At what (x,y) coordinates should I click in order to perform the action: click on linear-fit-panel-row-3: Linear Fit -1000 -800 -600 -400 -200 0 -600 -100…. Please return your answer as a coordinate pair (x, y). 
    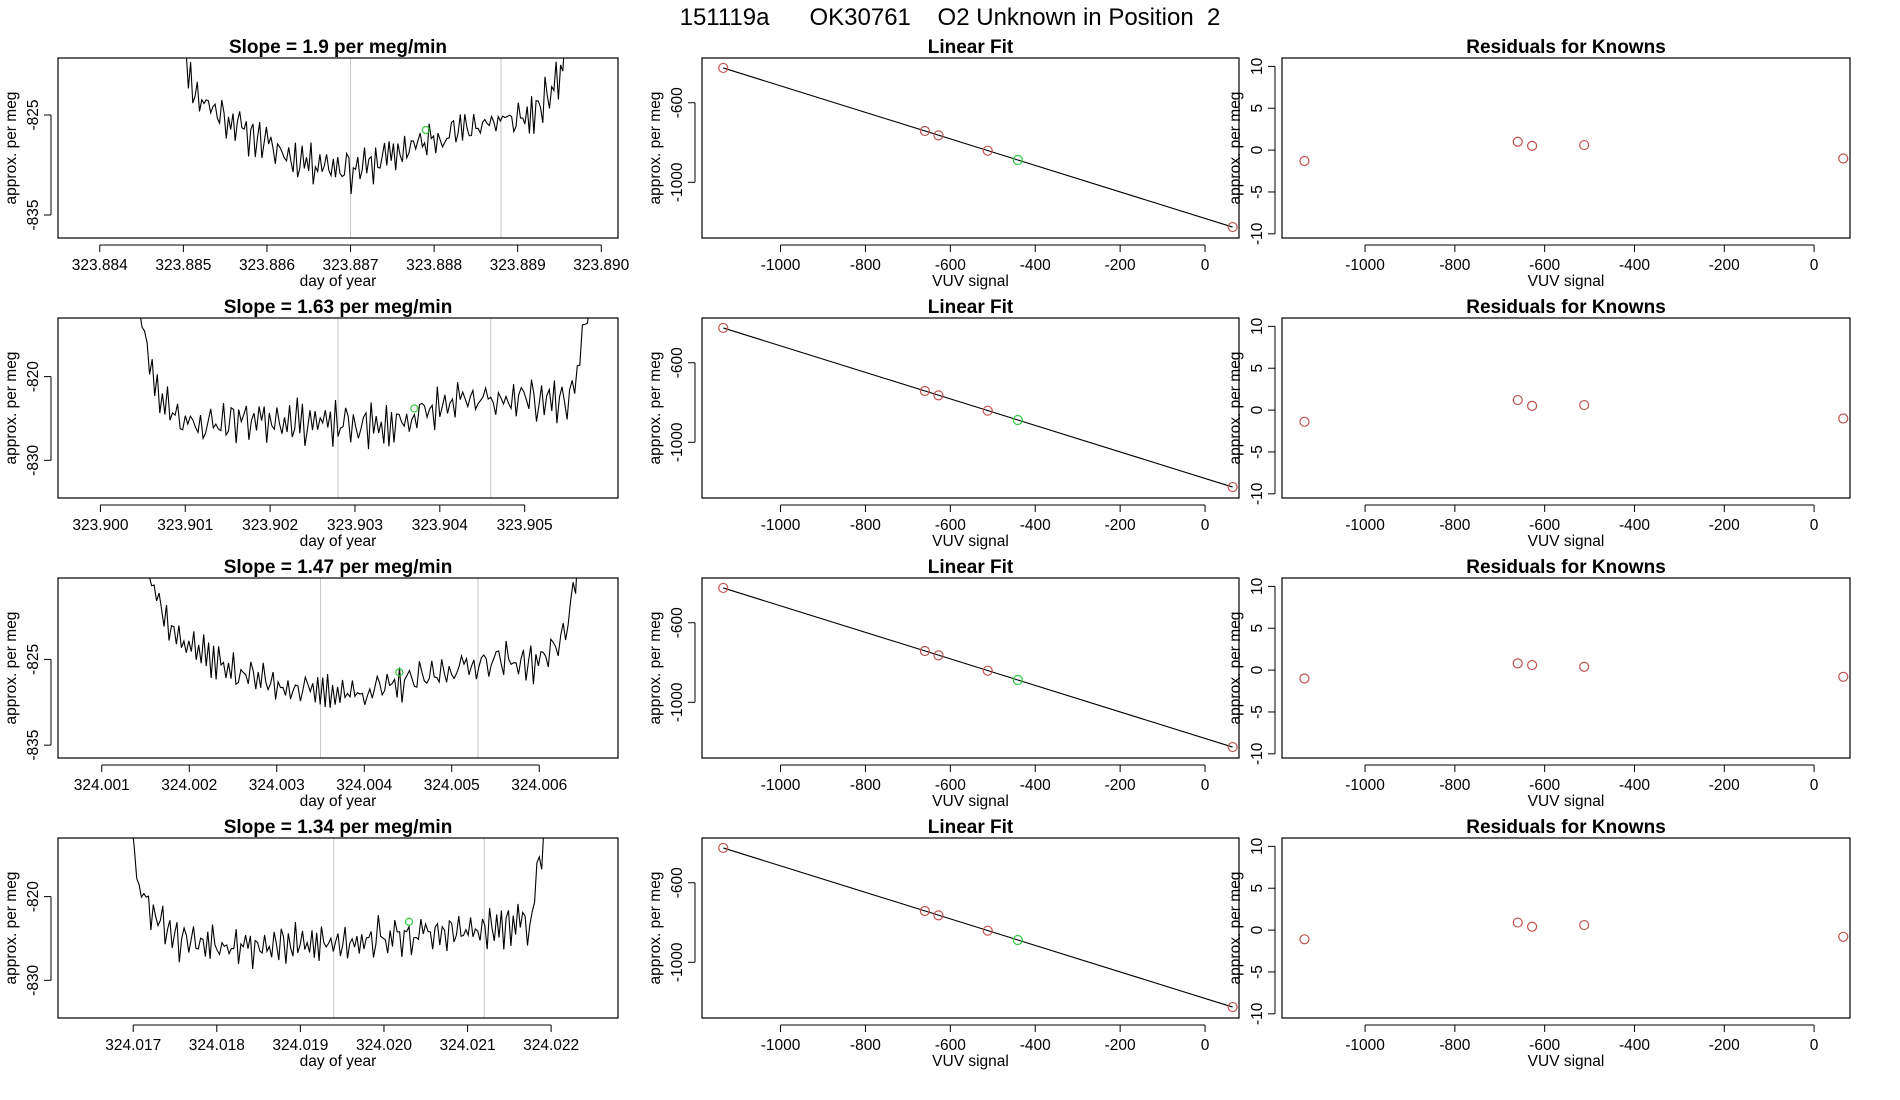
    Looking at the image, I should click on (943, 683).